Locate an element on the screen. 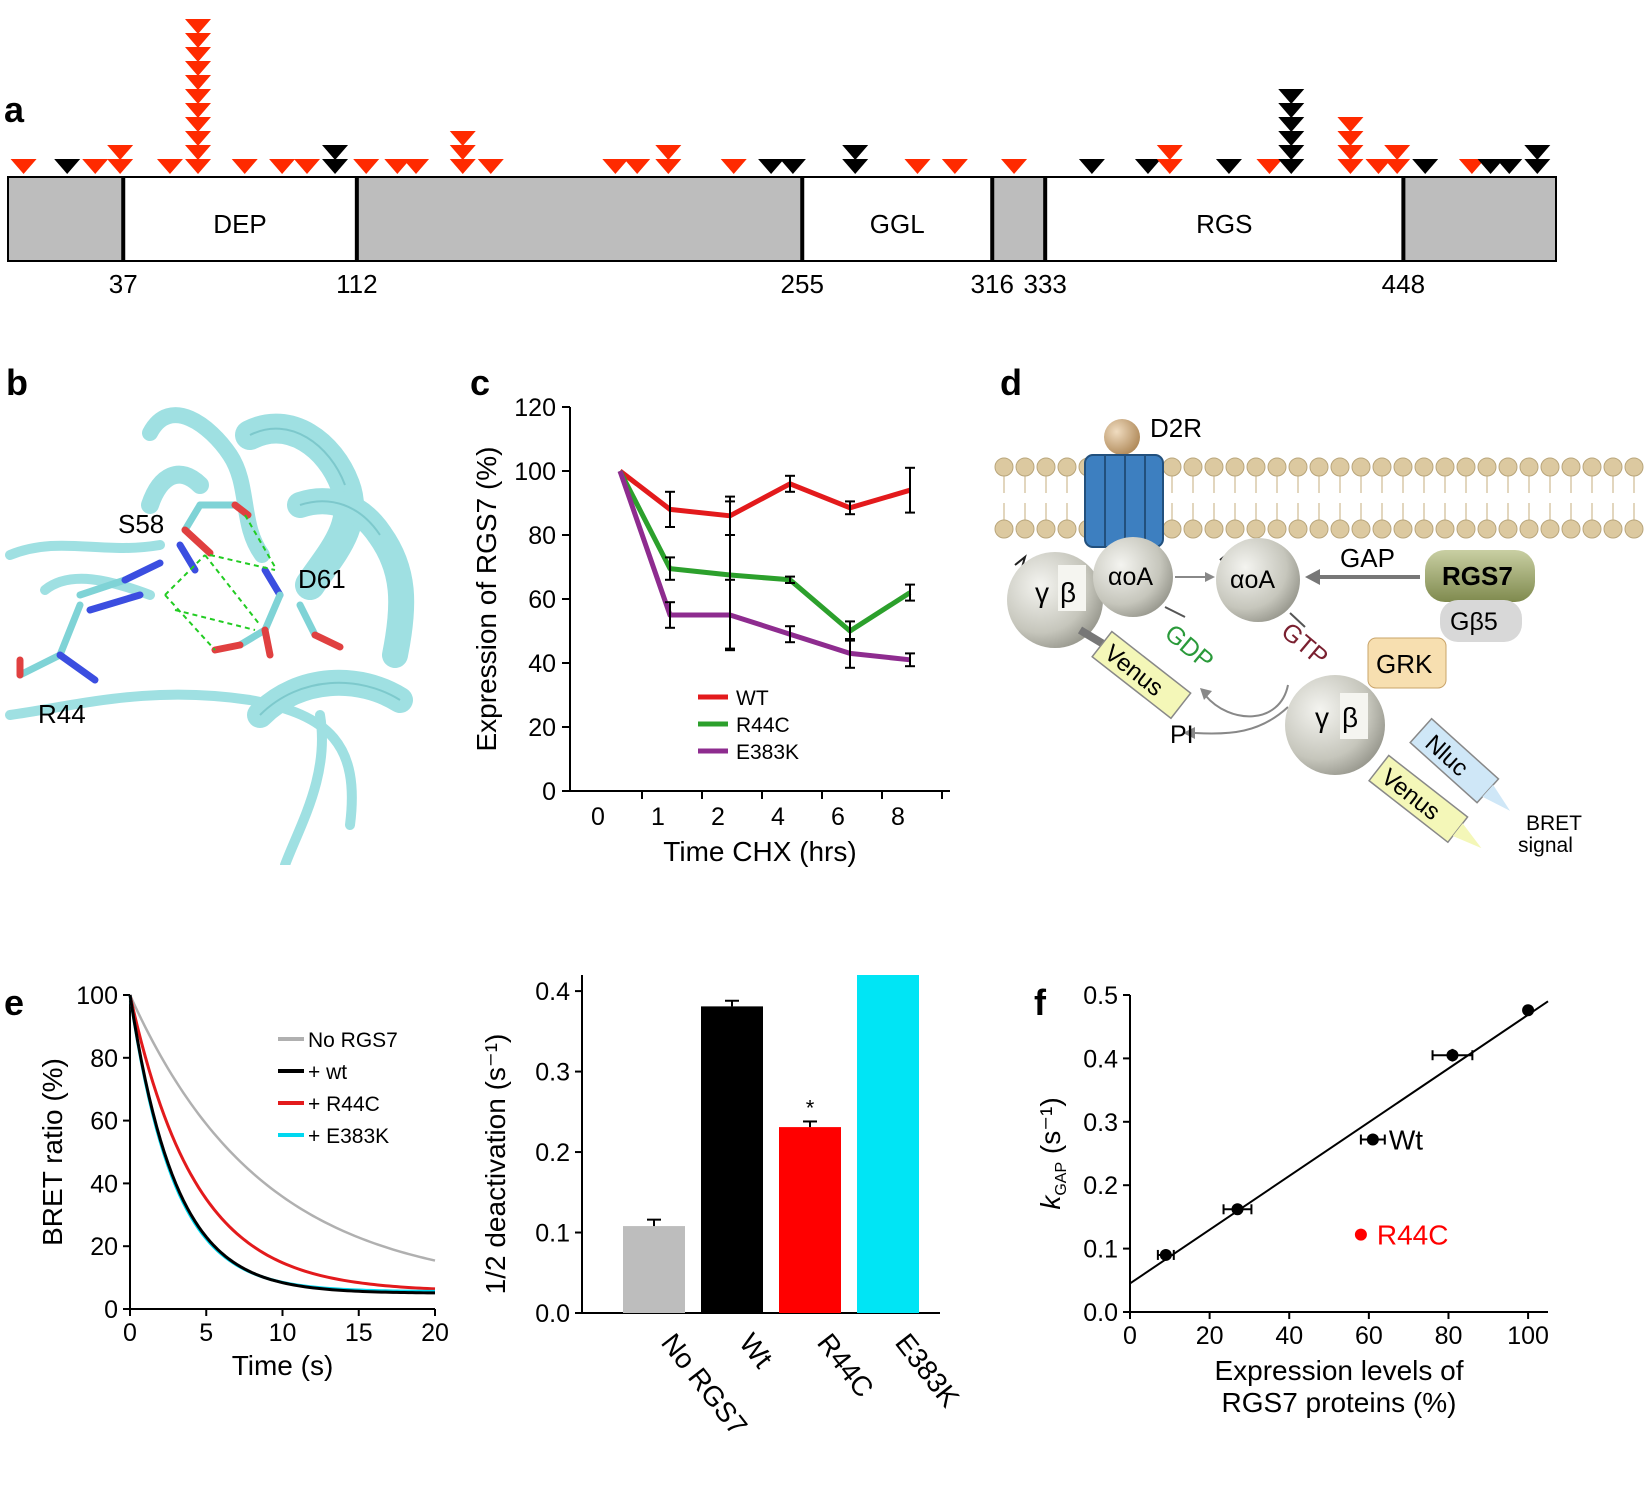 The image size is (1650, 1496). c-y-tick-label: 0 is located at coordinates (549, 792).